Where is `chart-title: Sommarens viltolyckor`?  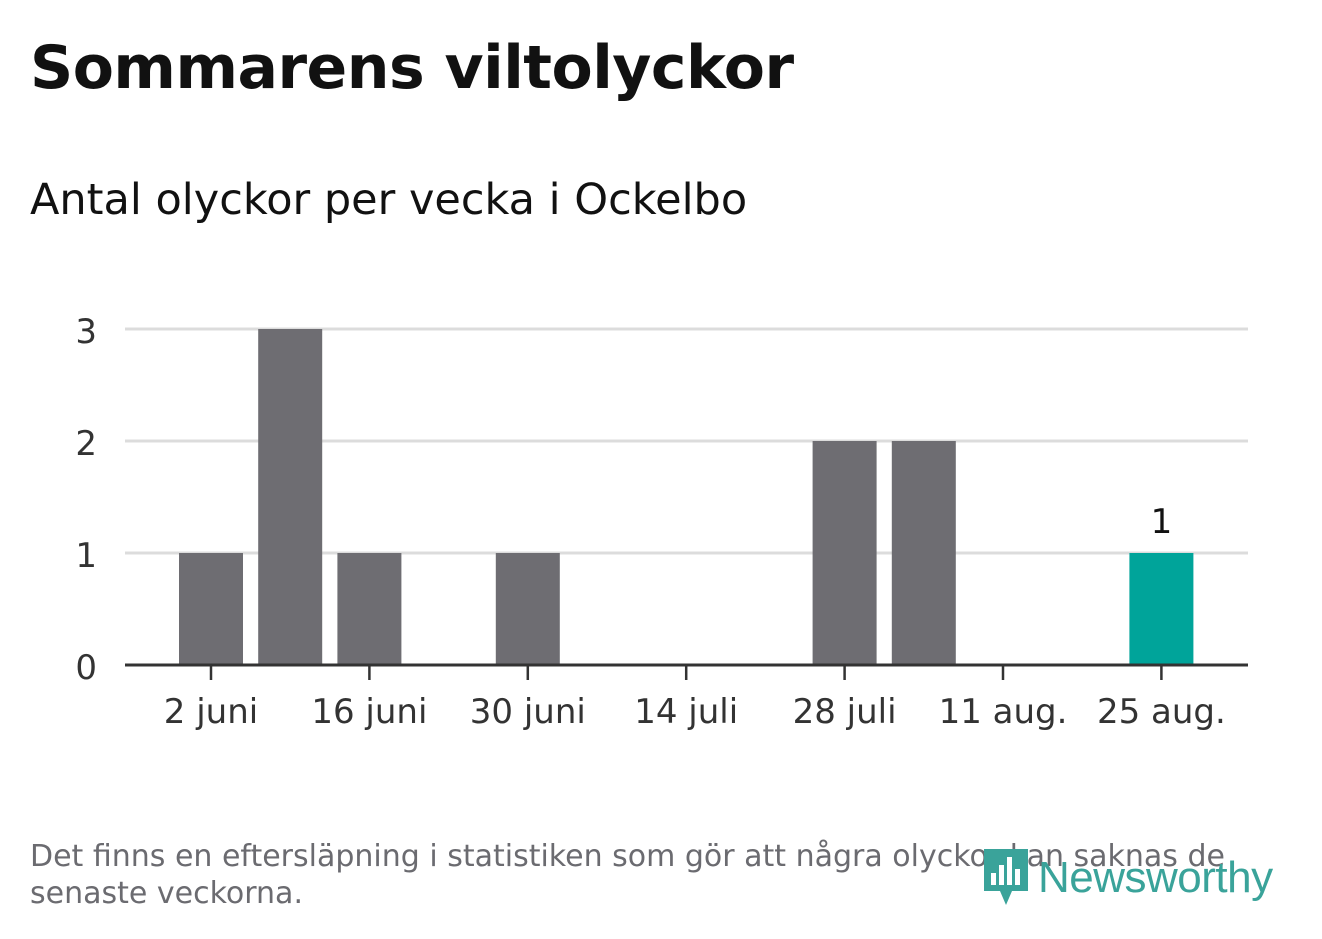
chart-title: Sommarens viltolyckor is located at coordinates (412, 68).